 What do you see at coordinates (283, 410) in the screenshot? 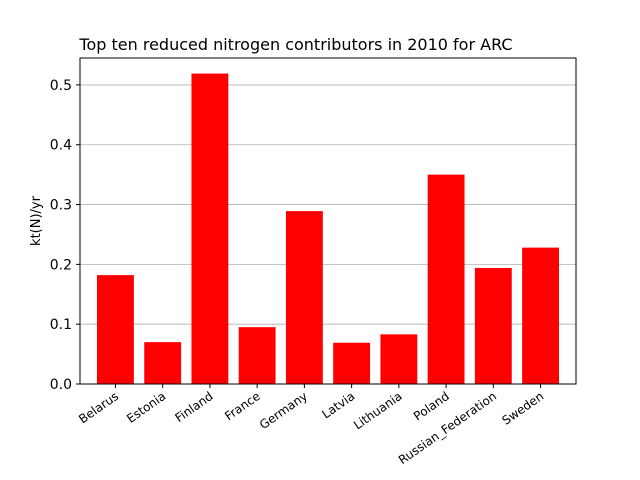
I see `x-tick-label: Germany` at bounding box center [283, 410].